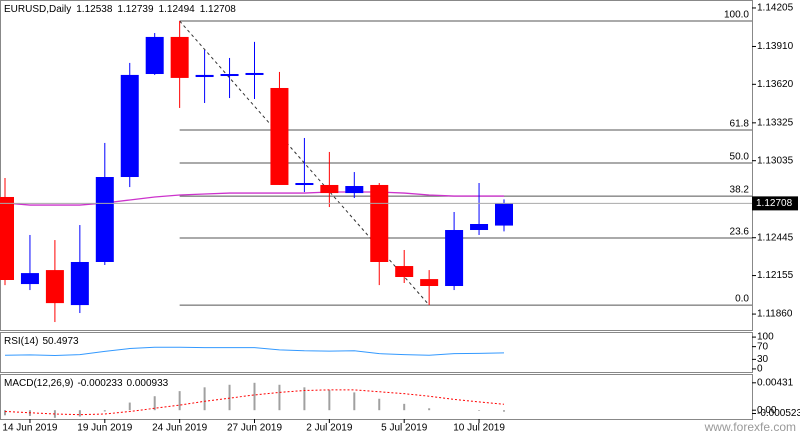  Describe the element at coordinates (254, 198) in the screenshot. I see `moving-average` at that location.